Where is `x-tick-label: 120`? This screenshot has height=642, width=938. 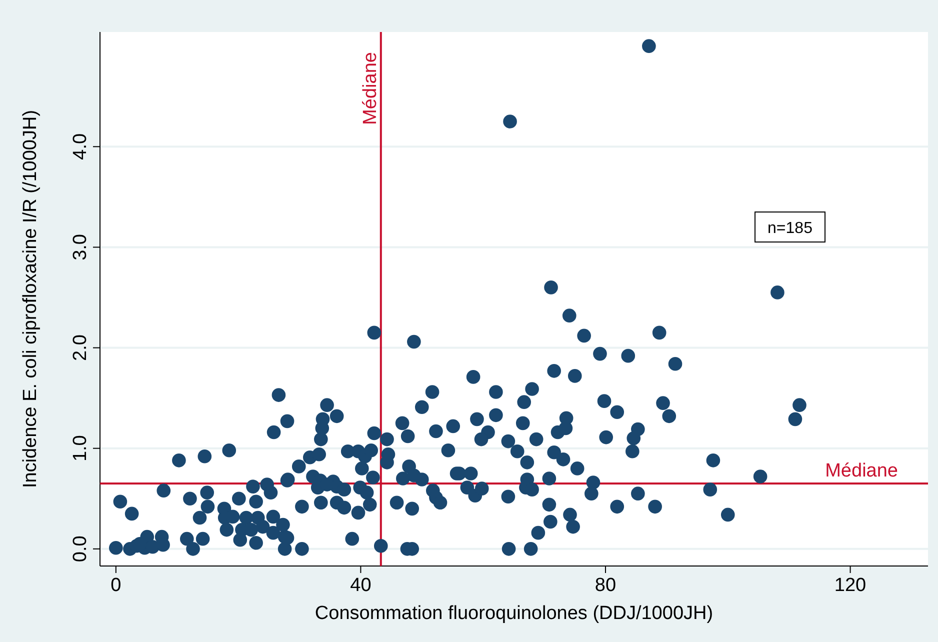
x-tick-label: 120 is located at coordinates (850, 585).